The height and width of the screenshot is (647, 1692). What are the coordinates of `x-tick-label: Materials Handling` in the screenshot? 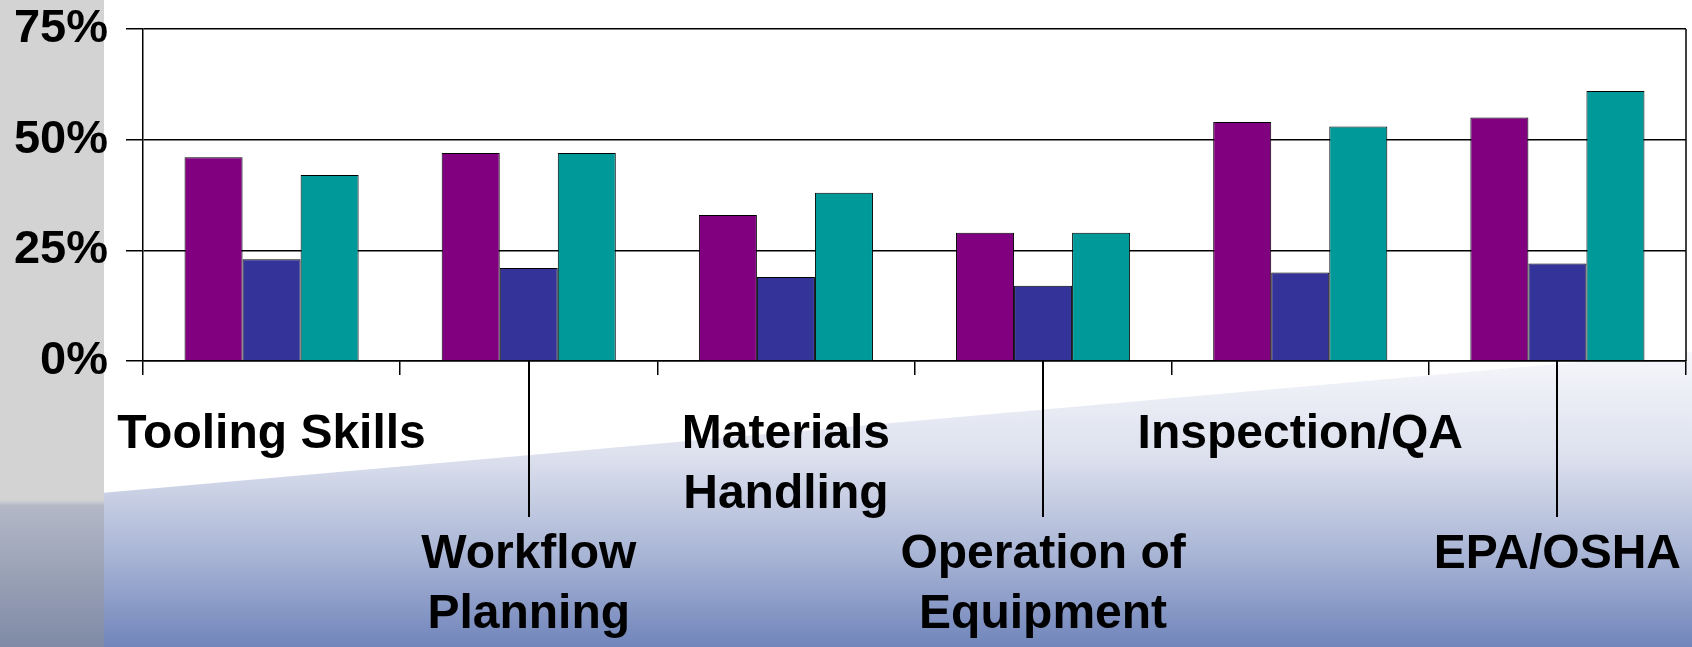 It's located at (785, 462).